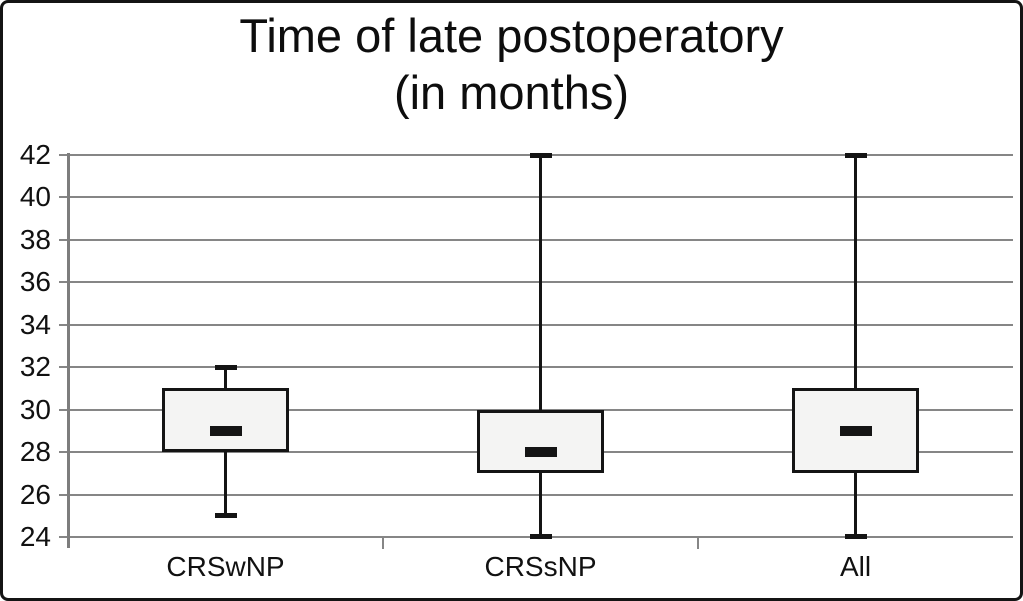 This screenshot has width=1023, height=601. I want to click on y-axis-line, so click(68, 350).